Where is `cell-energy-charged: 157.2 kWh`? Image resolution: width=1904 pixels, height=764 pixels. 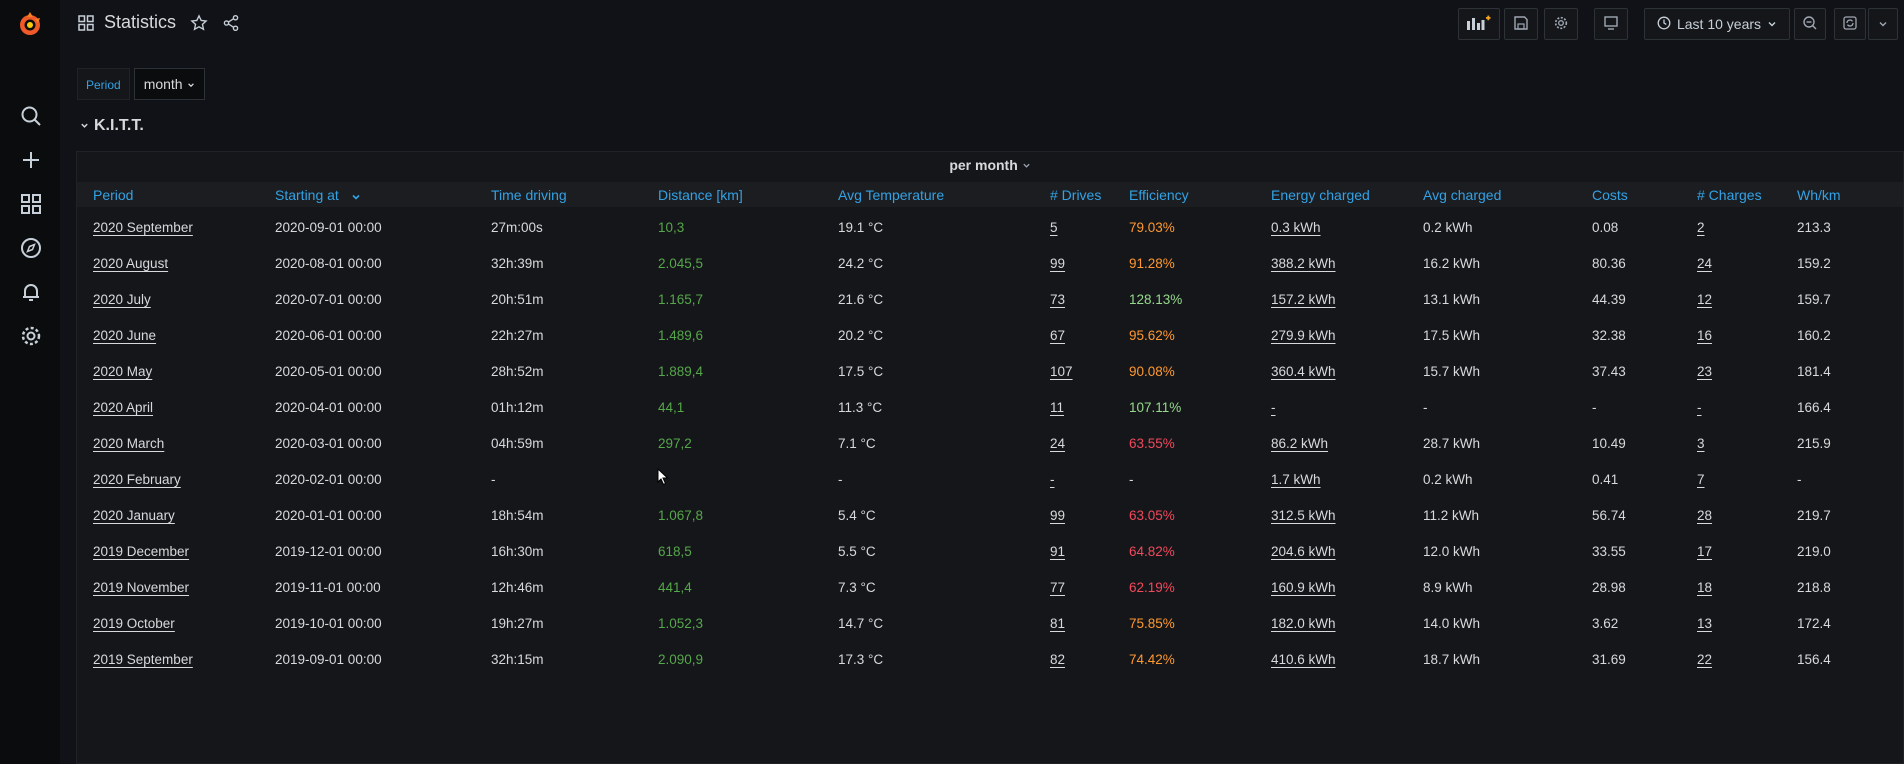
cell-energy-charged: 157.2 kWh is located at coordinates (1303, 299).